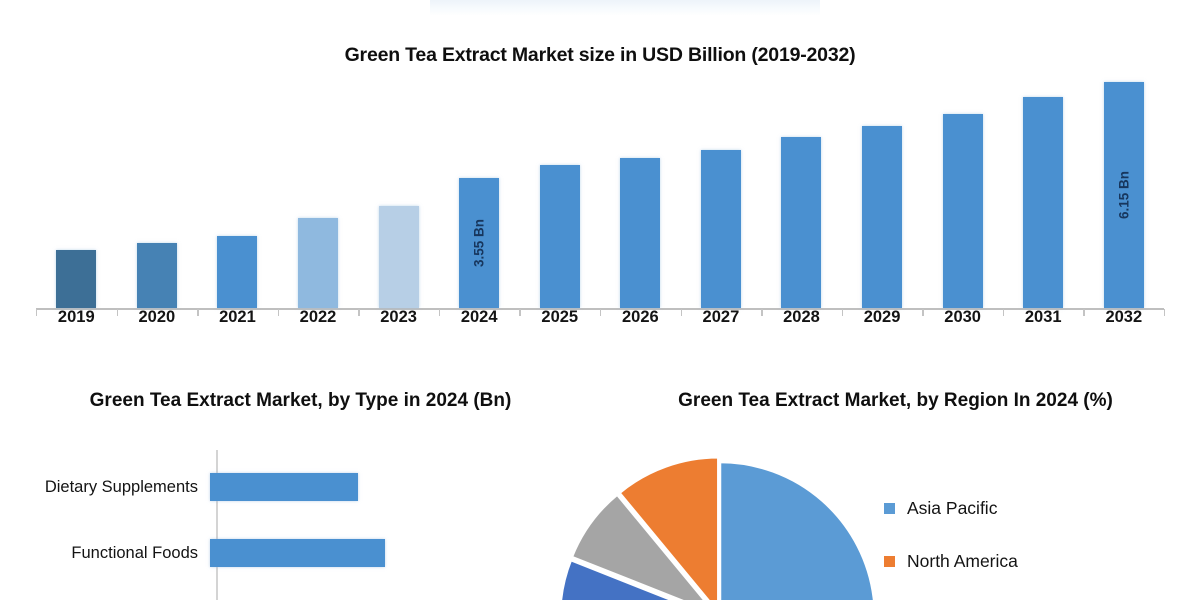 This screenshot has width=1200, height=600. I want to click on bar-2026, so click(640, 233).